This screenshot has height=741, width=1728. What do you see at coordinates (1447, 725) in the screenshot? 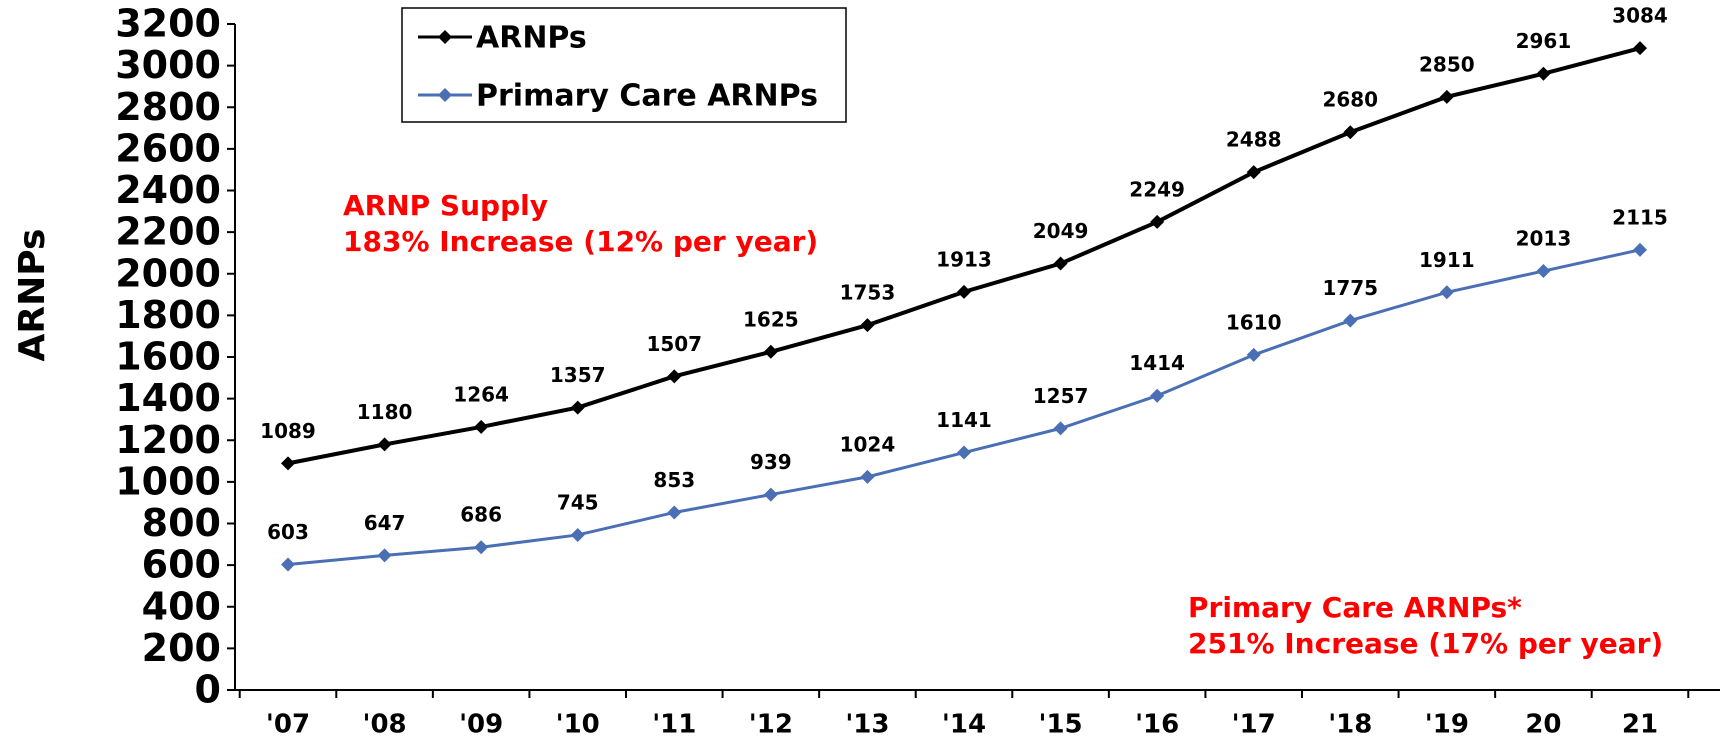
I see `x-tick-label: '19` at bounding box center [1447, 725].